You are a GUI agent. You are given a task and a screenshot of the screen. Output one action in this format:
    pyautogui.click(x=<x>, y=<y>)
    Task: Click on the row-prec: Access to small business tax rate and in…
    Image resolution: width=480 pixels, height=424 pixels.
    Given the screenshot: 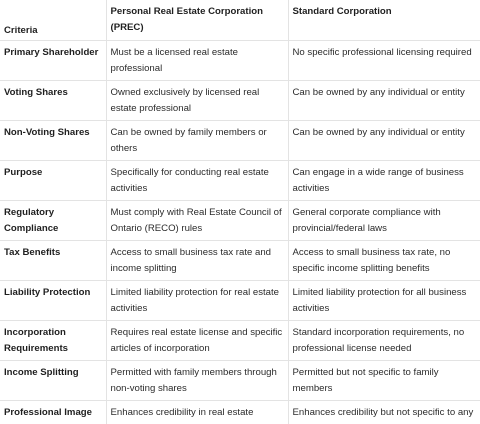 What is the action you would take?
    pyautogui.click(x=197, y=260)
    